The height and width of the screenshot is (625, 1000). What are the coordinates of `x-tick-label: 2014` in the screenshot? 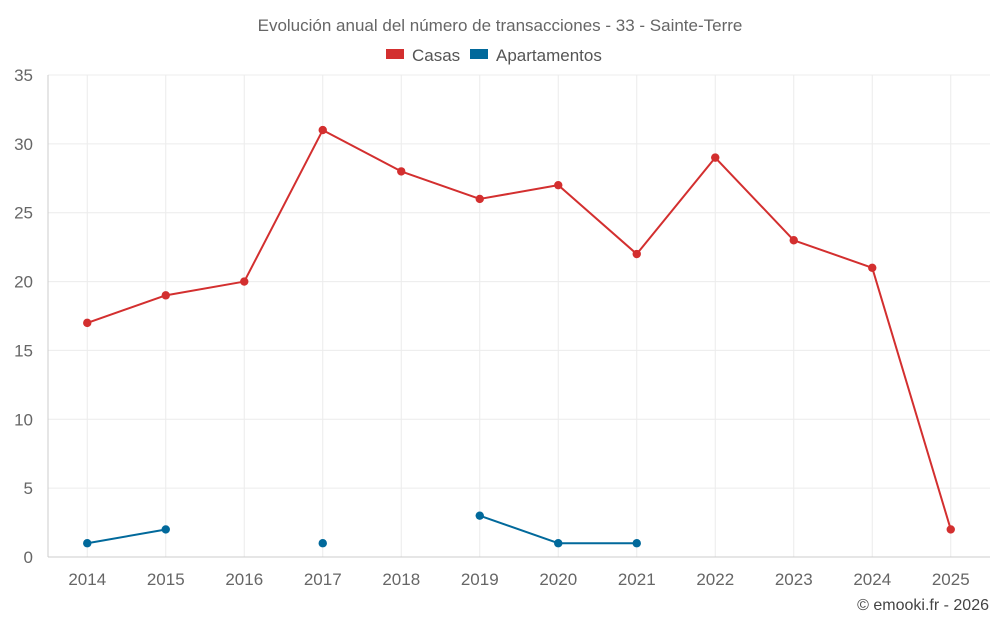 It's located at (87, 579).